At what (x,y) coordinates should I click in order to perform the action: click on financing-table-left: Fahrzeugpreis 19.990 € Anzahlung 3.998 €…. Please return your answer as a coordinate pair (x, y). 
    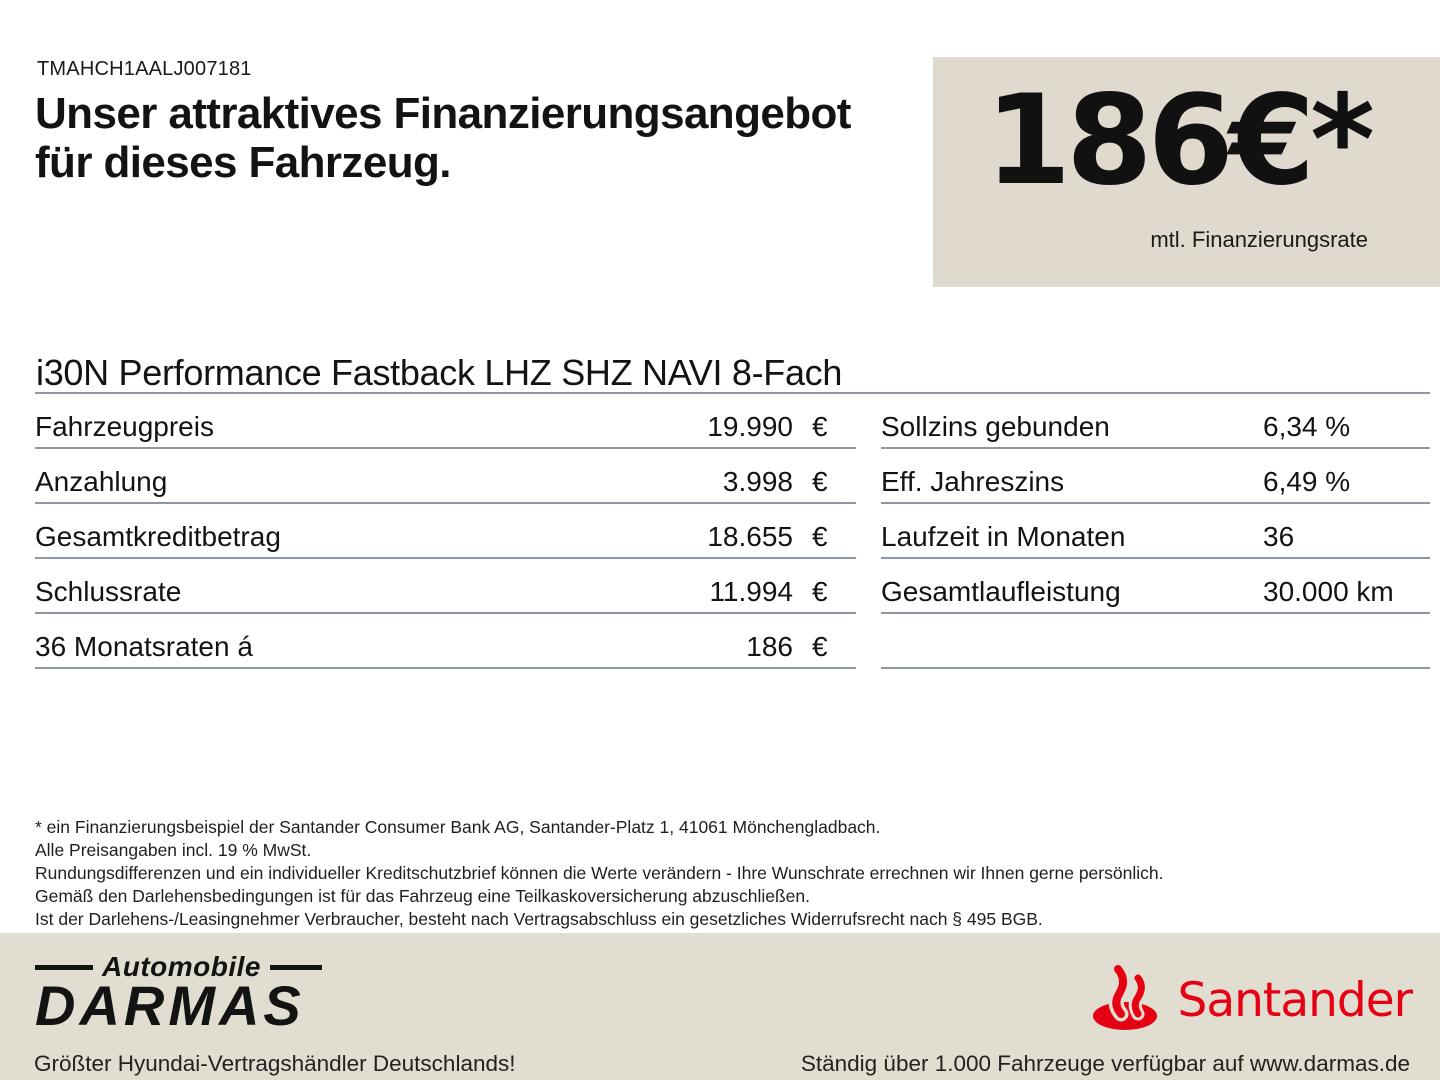
    Looking at the image, I should click on (445, 531).